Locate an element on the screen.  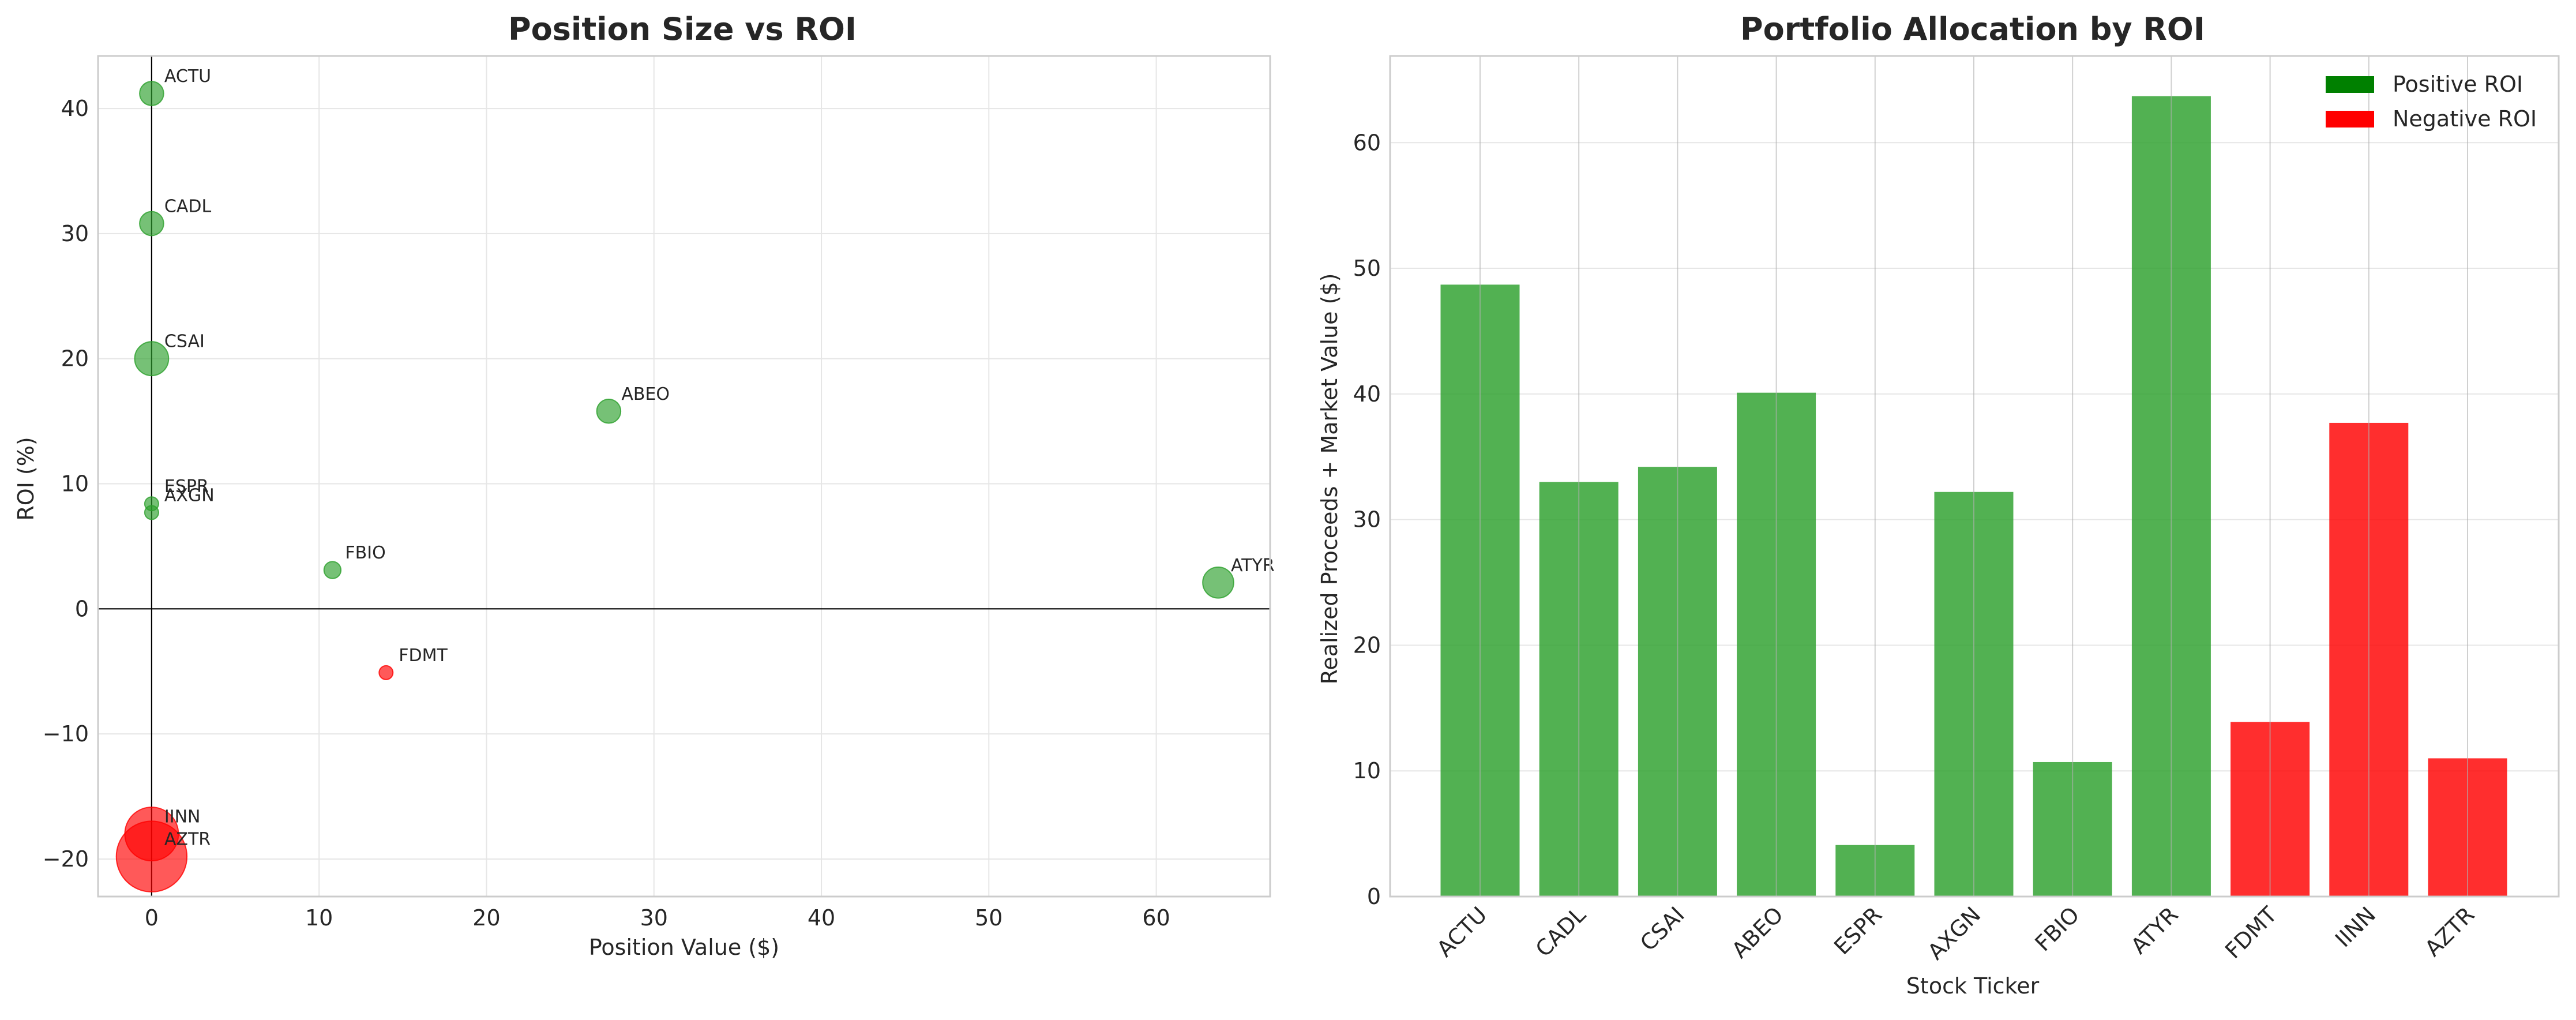
bar-title: Portfolio Allocation by ROI is located at coordinates (1972, 29).